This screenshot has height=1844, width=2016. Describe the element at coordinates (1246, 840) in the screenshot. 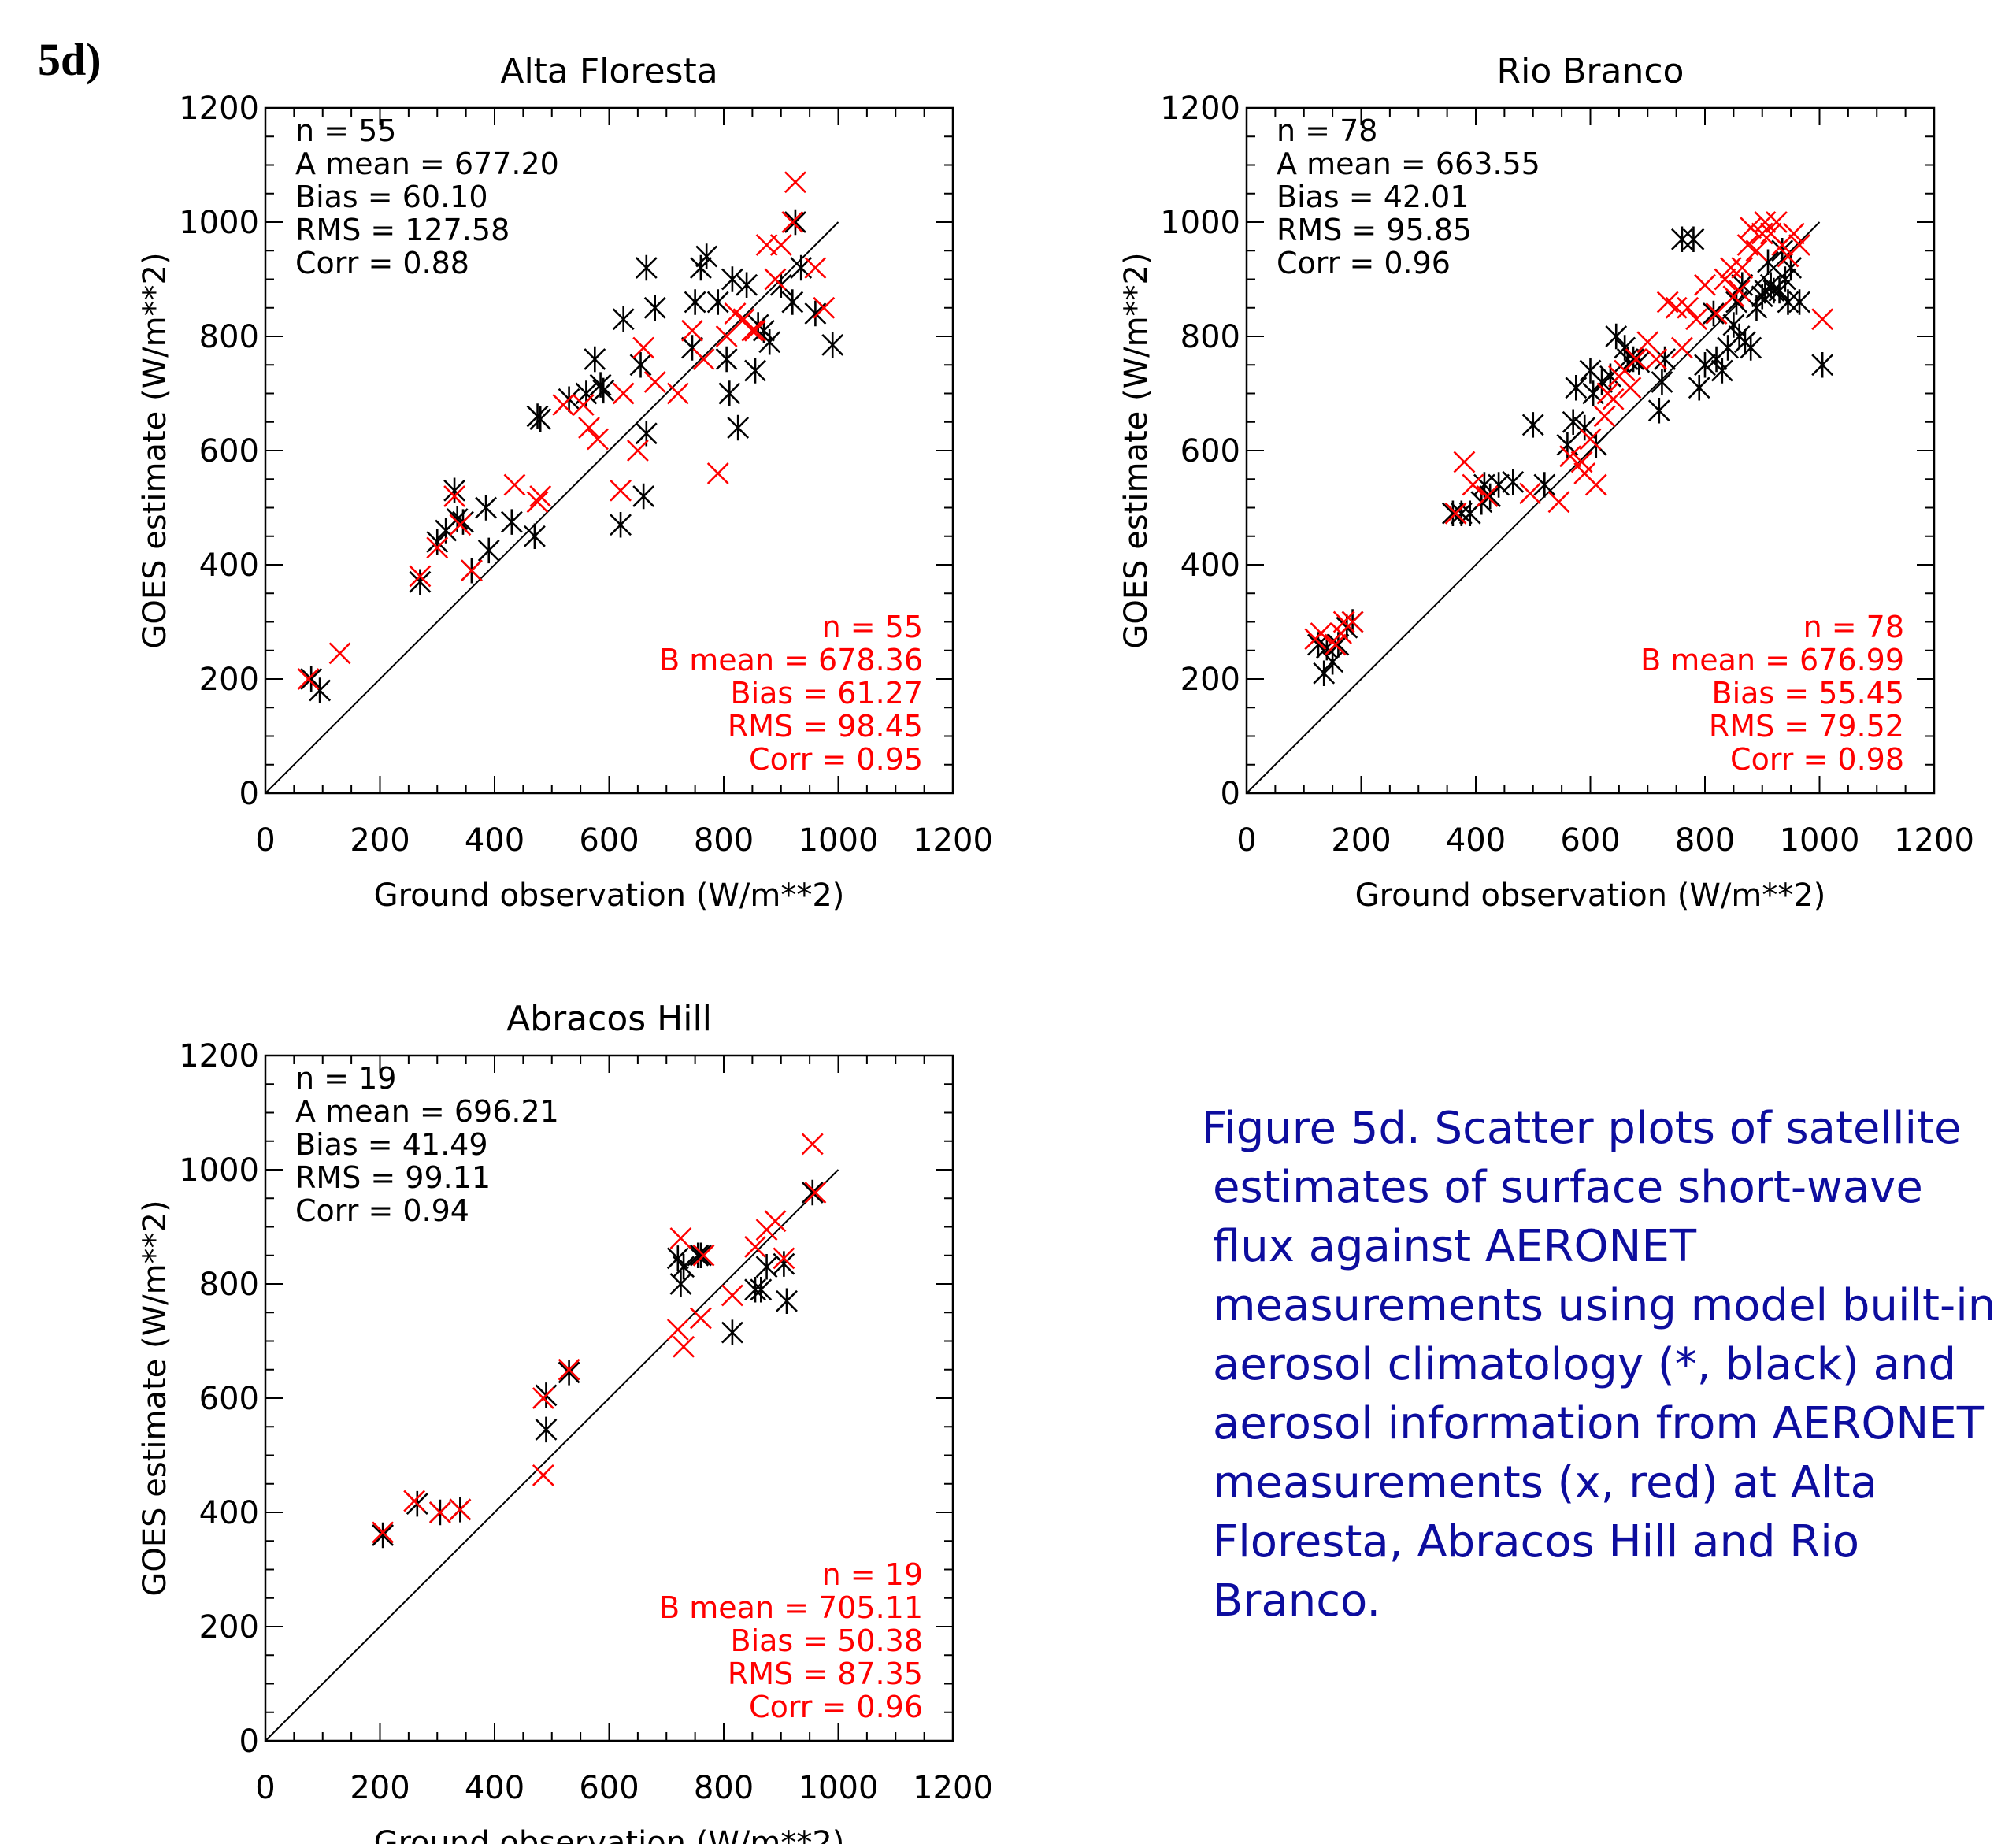

I see `x-tick-label: 0` at that location.